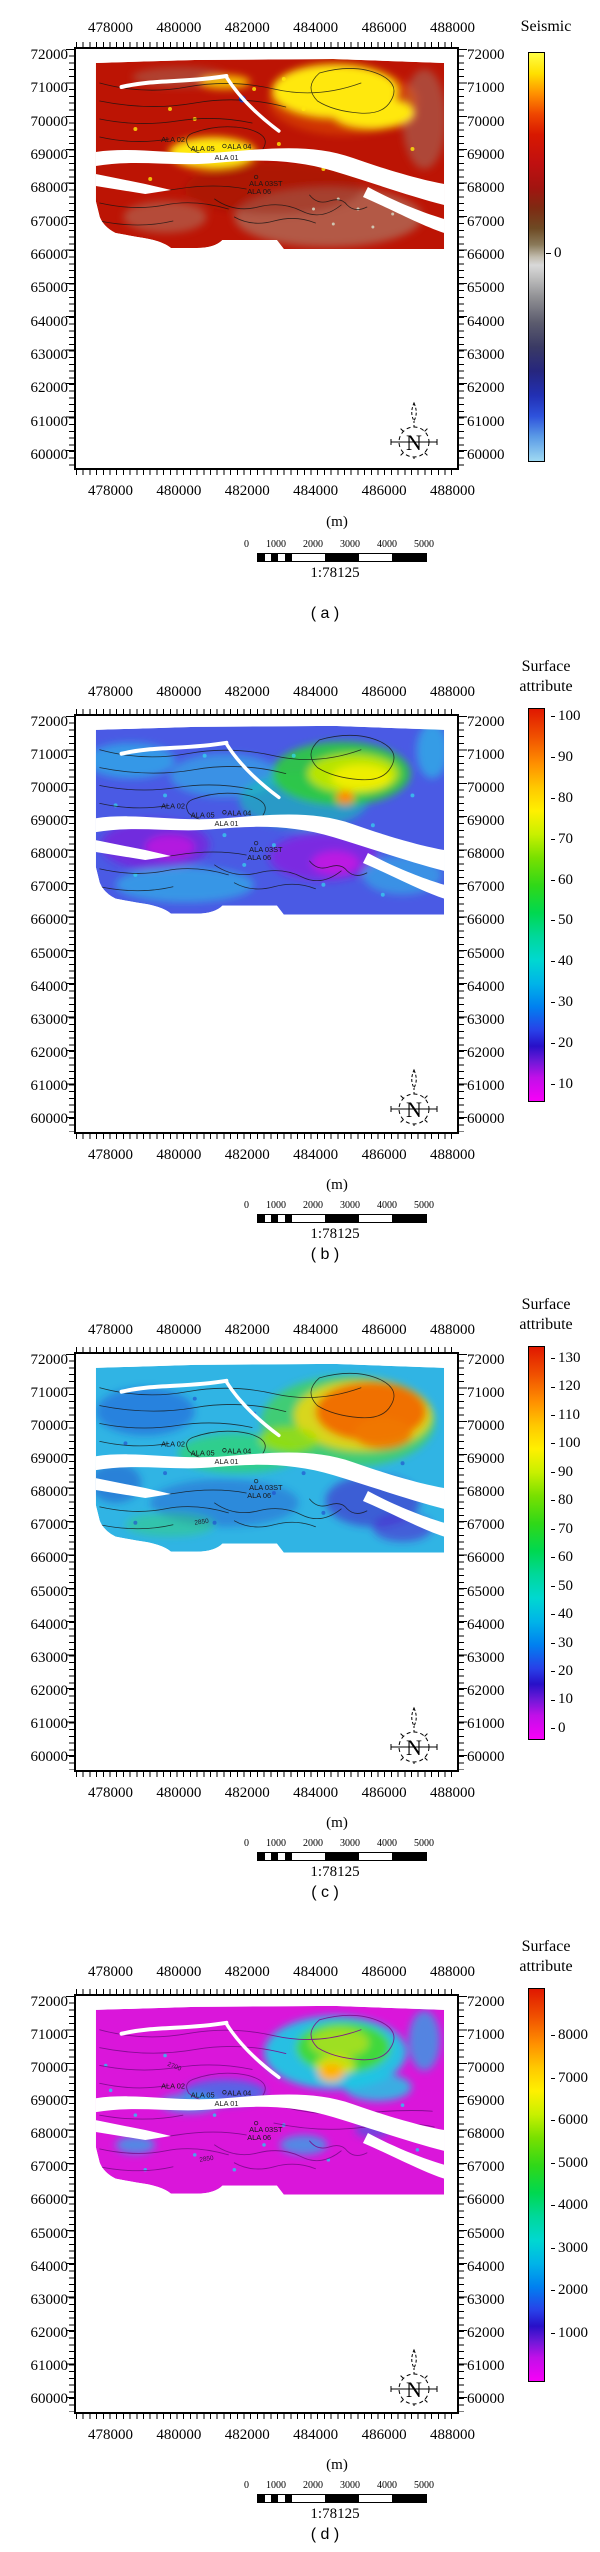  What do you see at coordinates (342, 2498) in the screenshot?
I see `scale-bar` at bounding box center [342, 2498].